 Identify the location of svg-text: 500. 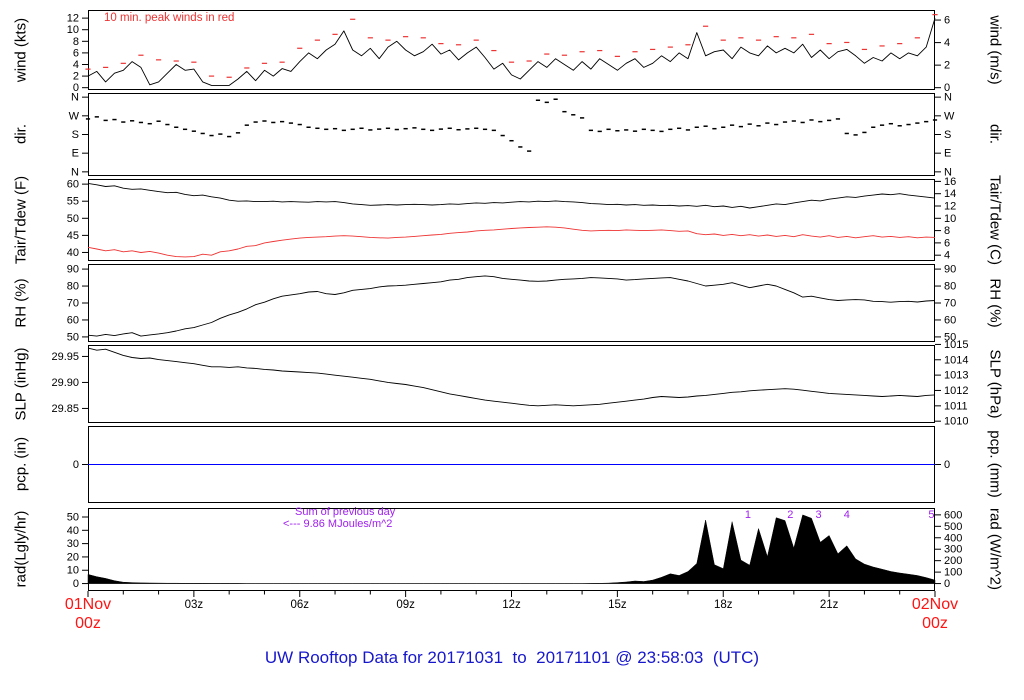
(953, 527).